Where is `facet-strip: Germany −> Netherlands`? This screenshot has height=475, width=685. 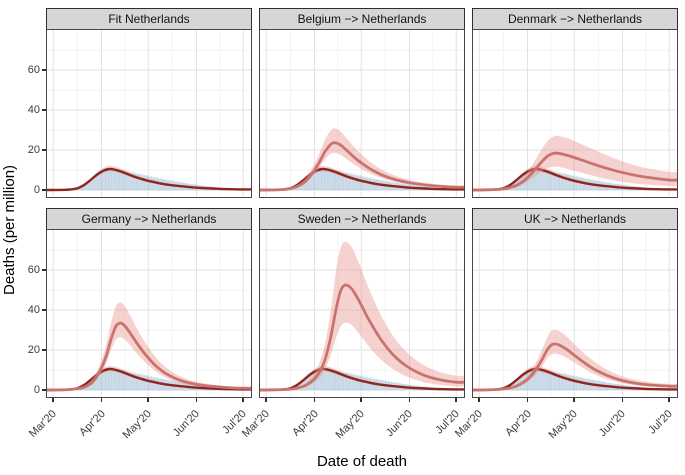
facet-strip: Germany −> Netherlands is located at coordinates (149, 219).